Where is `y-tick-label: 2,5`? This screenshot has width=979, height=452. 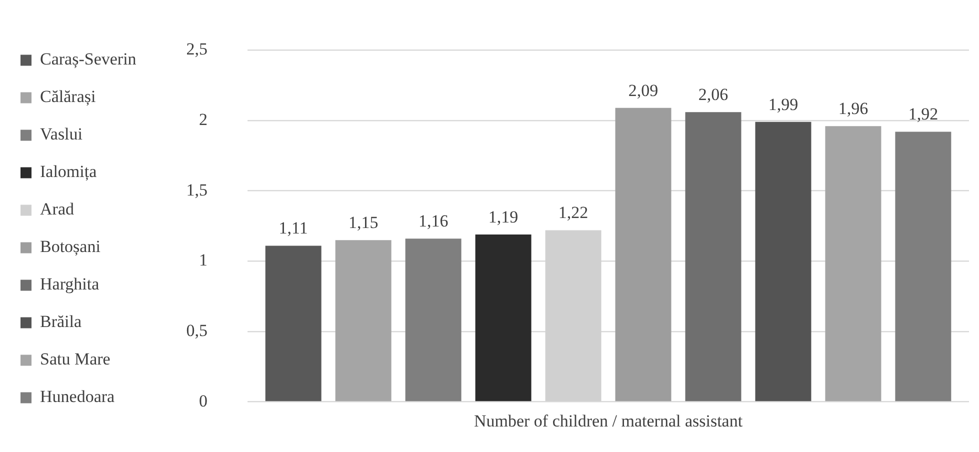
y-tick-label: 2,5 is located at coordinates (197, 49).